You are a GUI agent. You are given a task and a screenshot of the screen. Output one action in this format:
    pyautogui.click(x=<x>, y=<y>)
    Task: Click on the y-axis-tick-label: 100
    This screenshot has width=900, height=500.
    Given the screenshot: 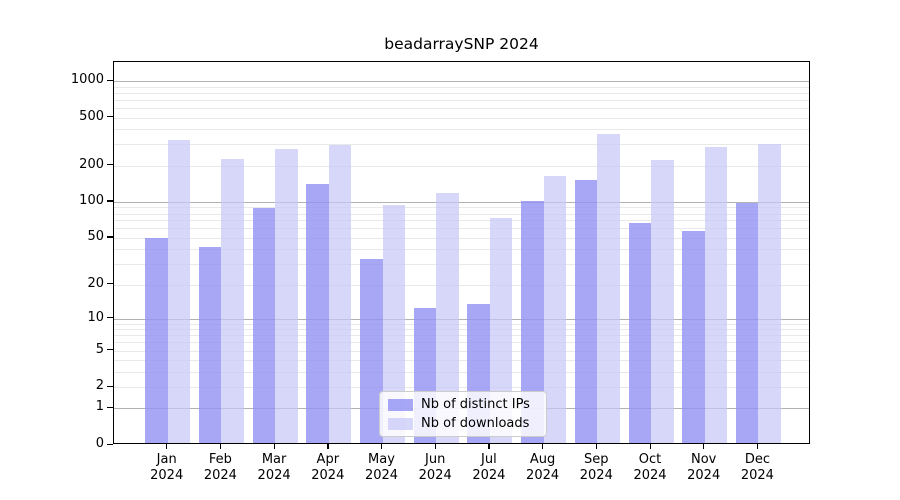 What is the action you would take?
    pyautogui.click(x=91, y=200)
    